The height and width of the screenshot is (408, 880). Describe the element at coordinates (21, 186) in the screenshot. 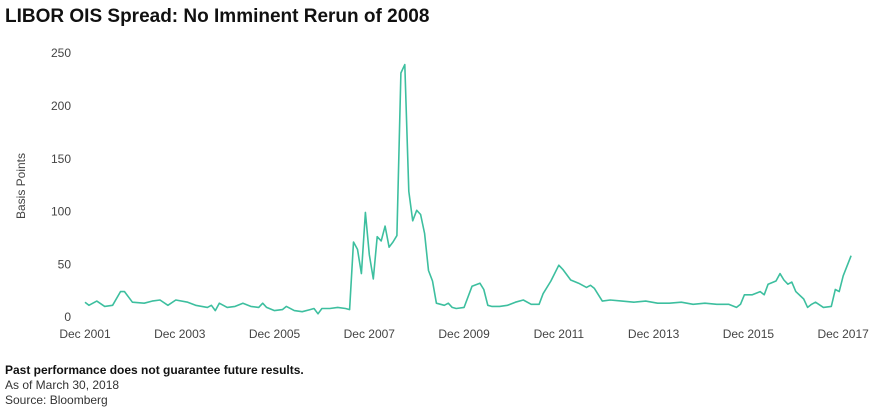

I see `y-axis-label: Basis Points` at that location.